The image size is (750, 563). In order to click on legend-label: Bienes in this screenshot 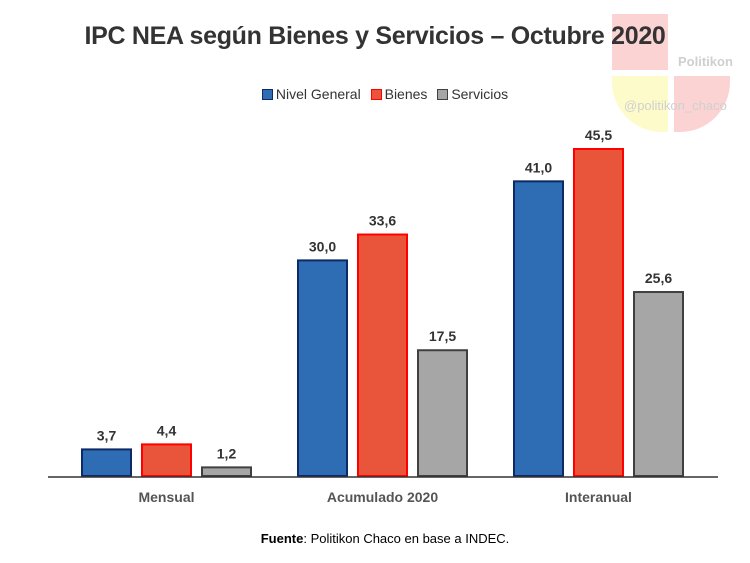, I will do `click(406, 94)`.